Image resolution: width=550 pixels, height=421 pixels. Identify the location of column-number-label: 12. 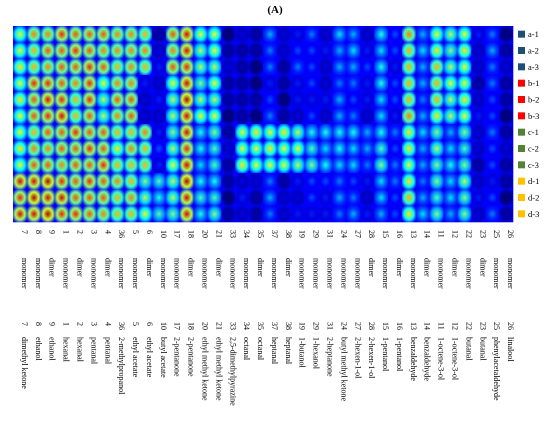
(455, 234).